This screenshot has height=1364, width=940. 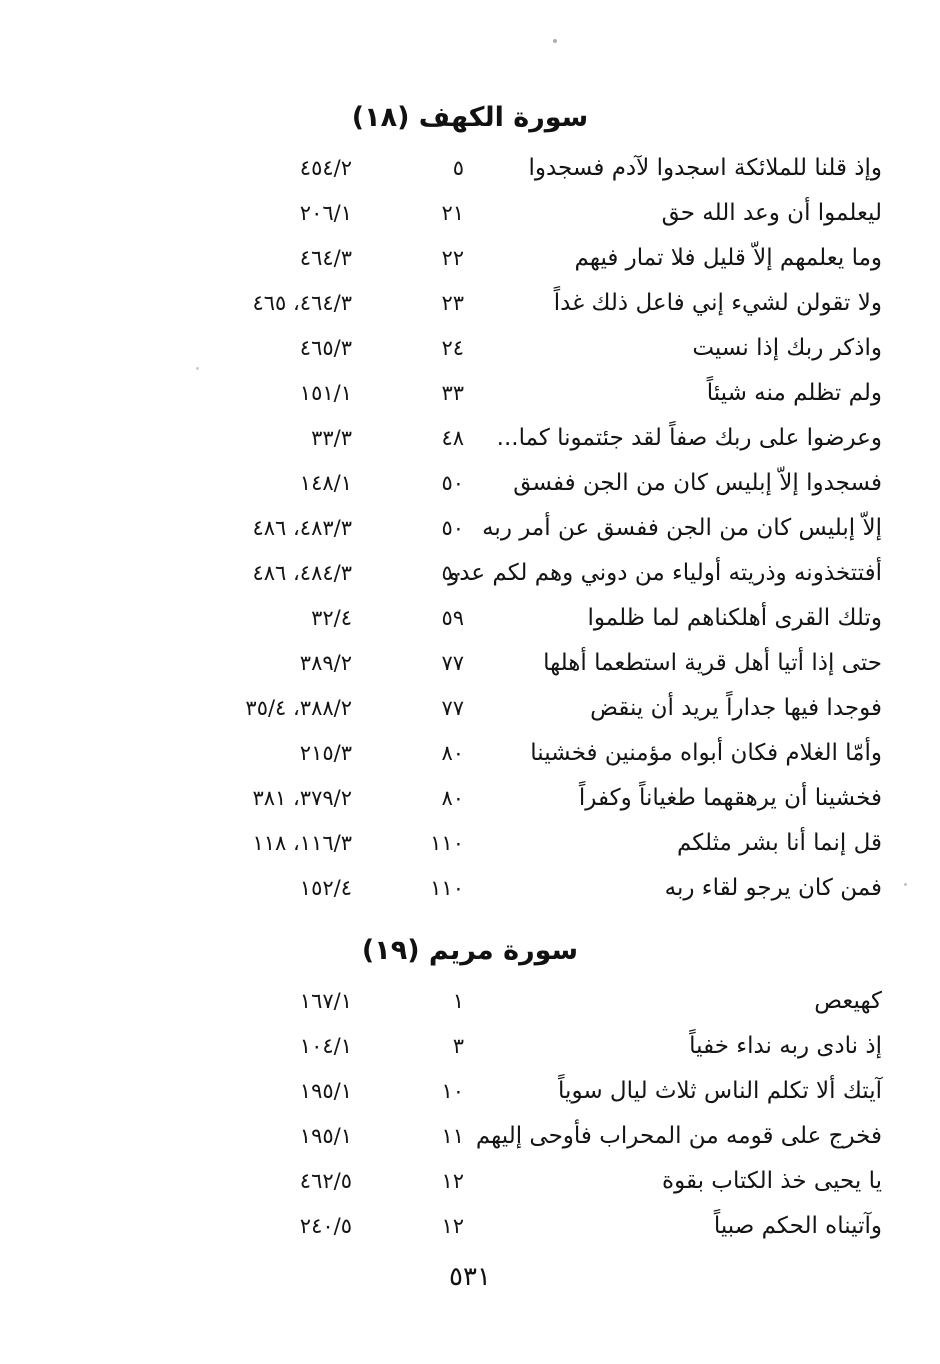 What do you see at coordinates (325, 1001) in the screenshot?
I see `page-volume-ref: ١٦٧/١` at bounding box center [325, 1001].